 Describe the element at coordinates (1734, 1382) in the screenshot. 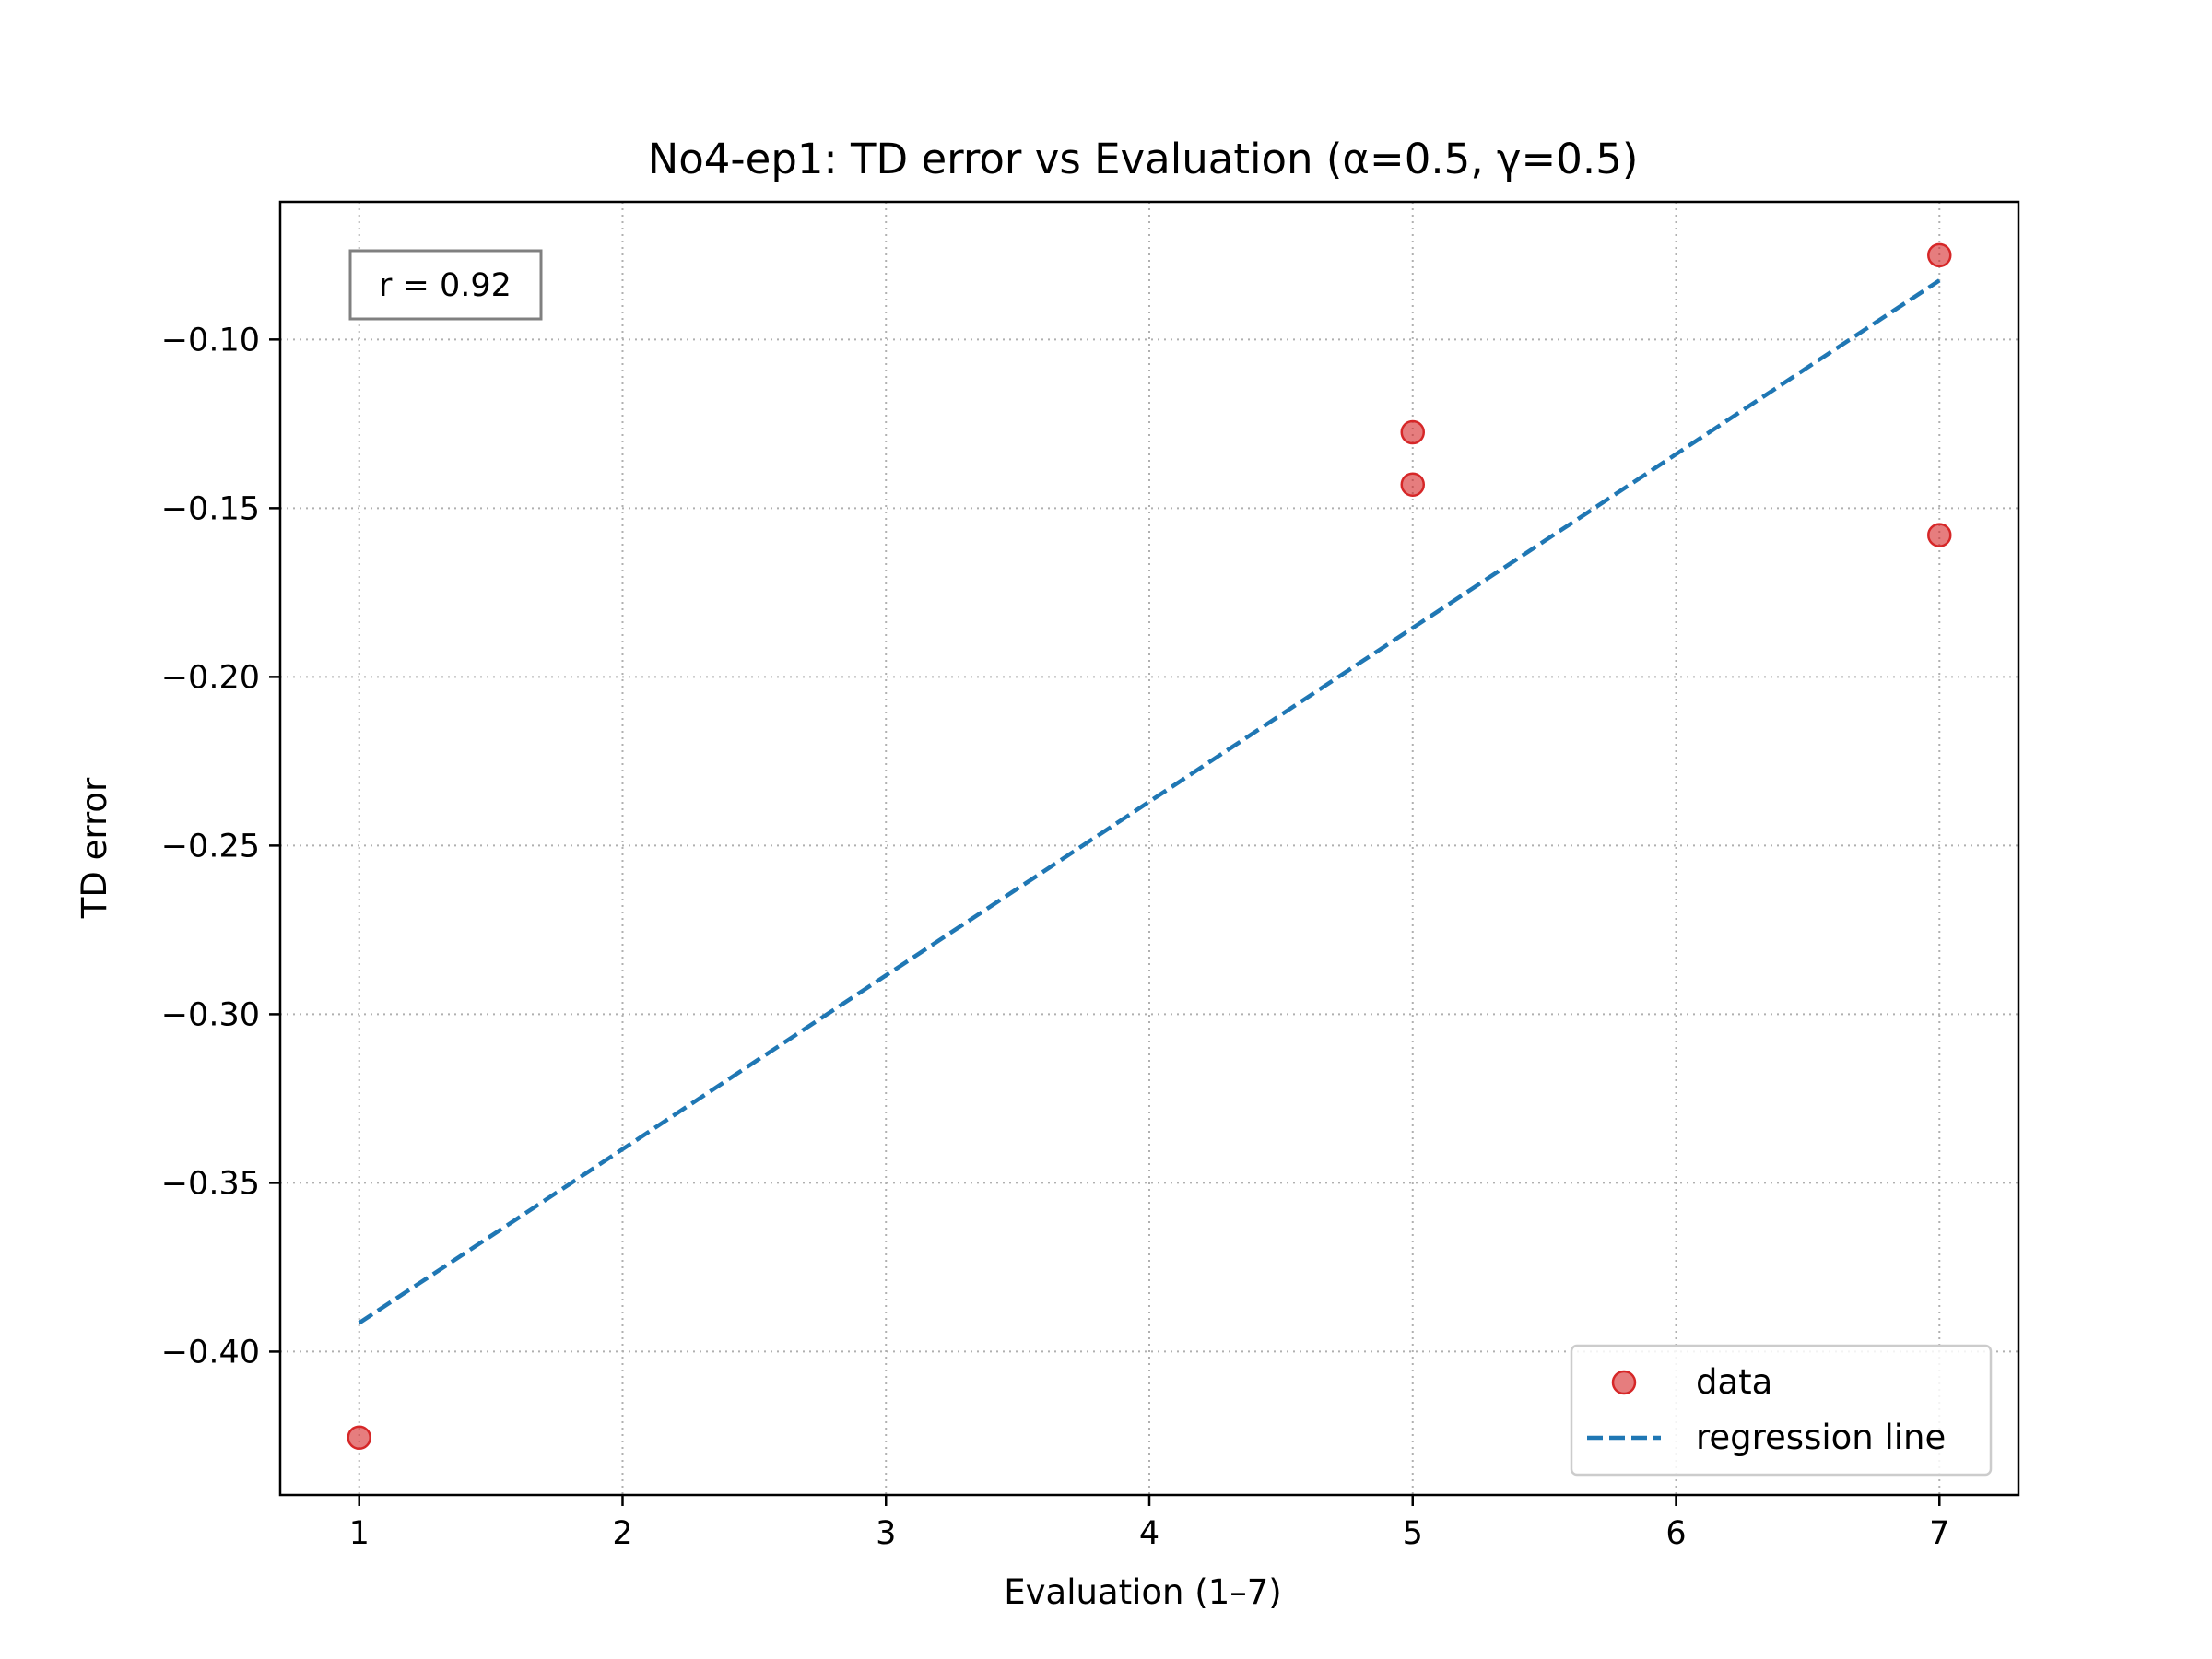

I see `legend-data-label: data` at that location.